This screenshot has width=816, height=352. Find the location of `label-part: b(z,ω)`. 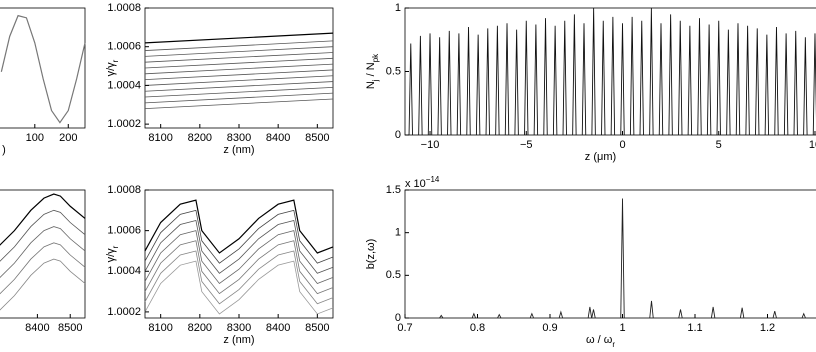

label-part: b(z,ω) is located at coordinates (371, 254).